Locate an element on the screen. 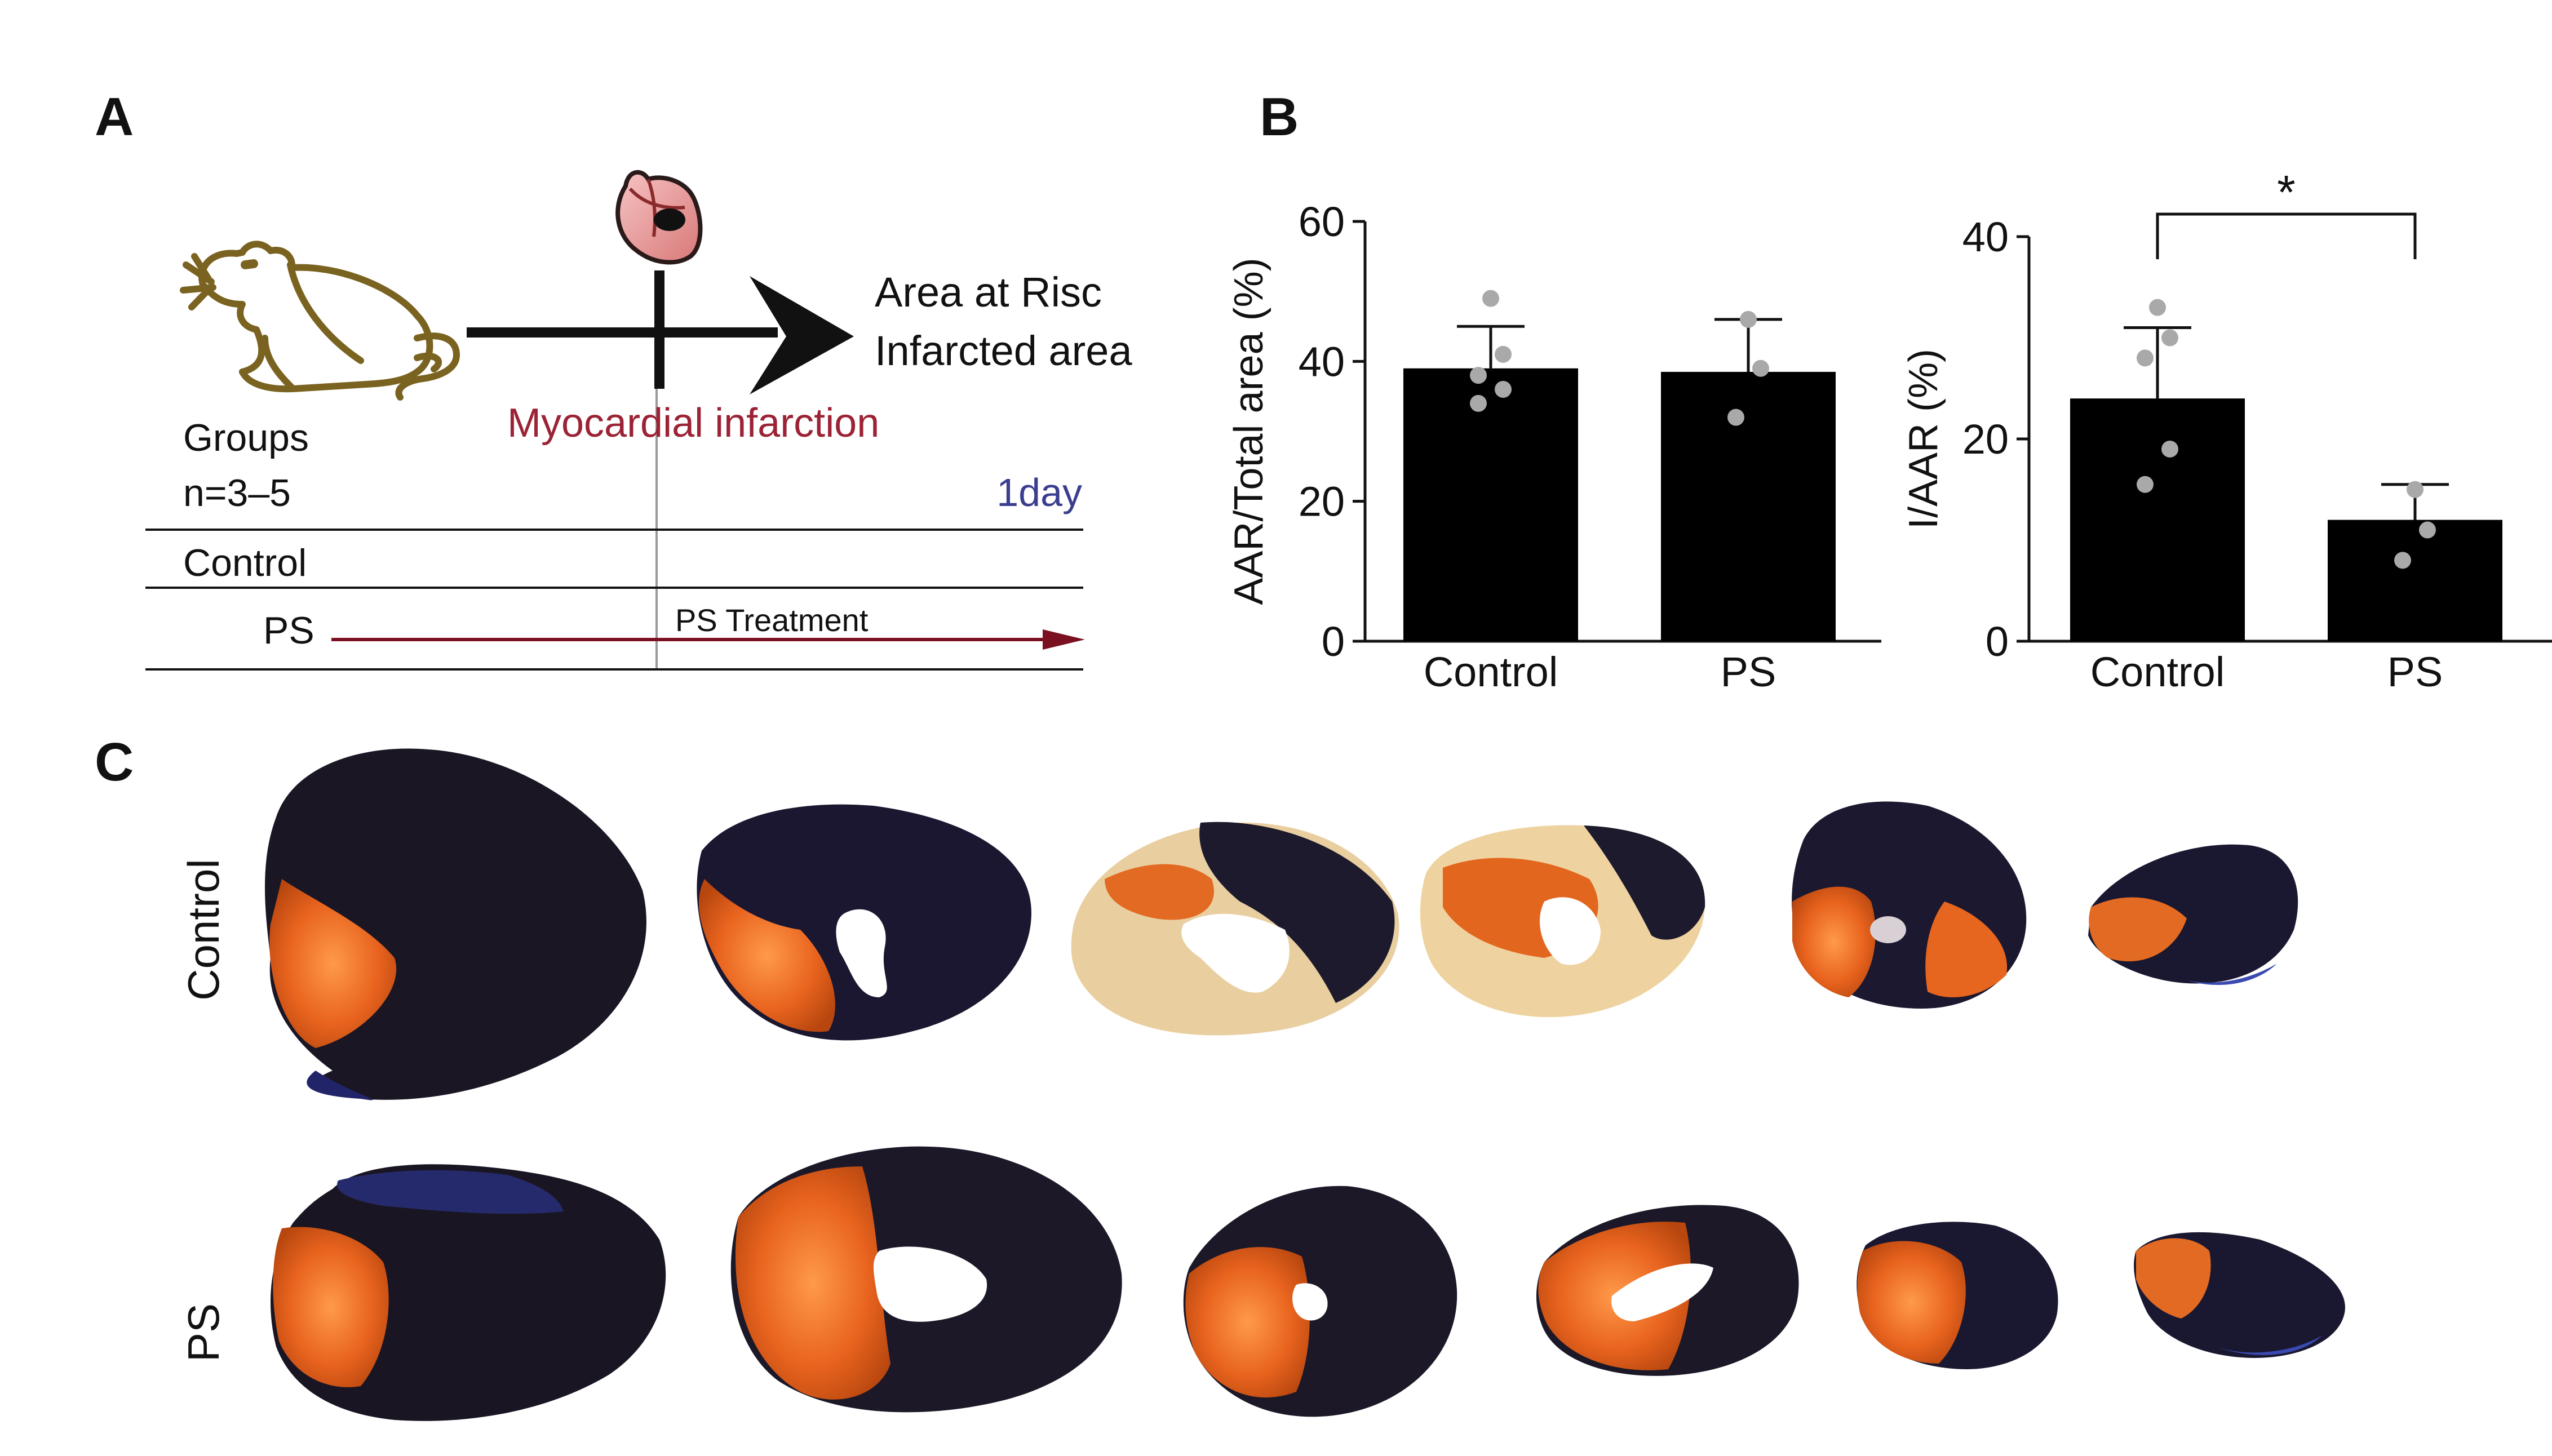 Image resolution: width=2552 pixels, height=1456 pixels. y-tick-label: 60 is located at coordinates (1322, 221).